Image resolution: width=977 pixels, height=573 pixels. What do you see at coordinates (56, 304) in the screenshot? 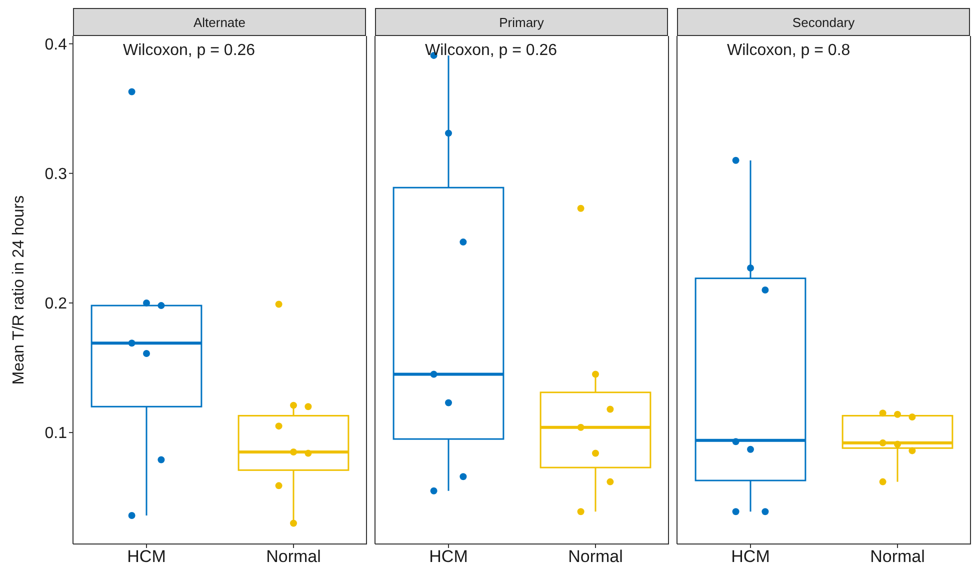
I see `y-tick-label: 0.2` at bounding box center [56, 304].